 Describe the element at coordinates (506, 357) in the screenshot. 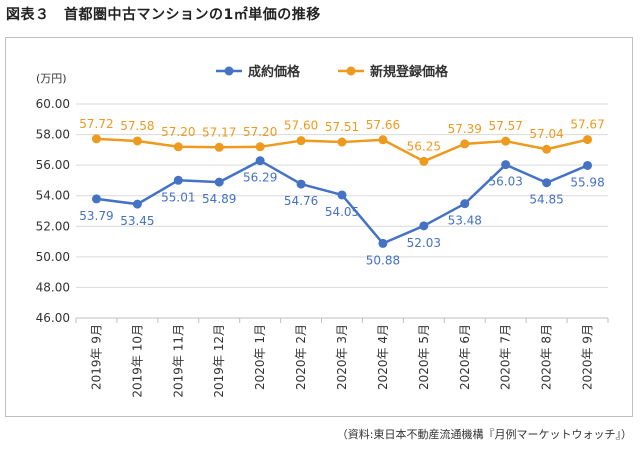

I see `x-tick-label: 2020年 7月` at that location.